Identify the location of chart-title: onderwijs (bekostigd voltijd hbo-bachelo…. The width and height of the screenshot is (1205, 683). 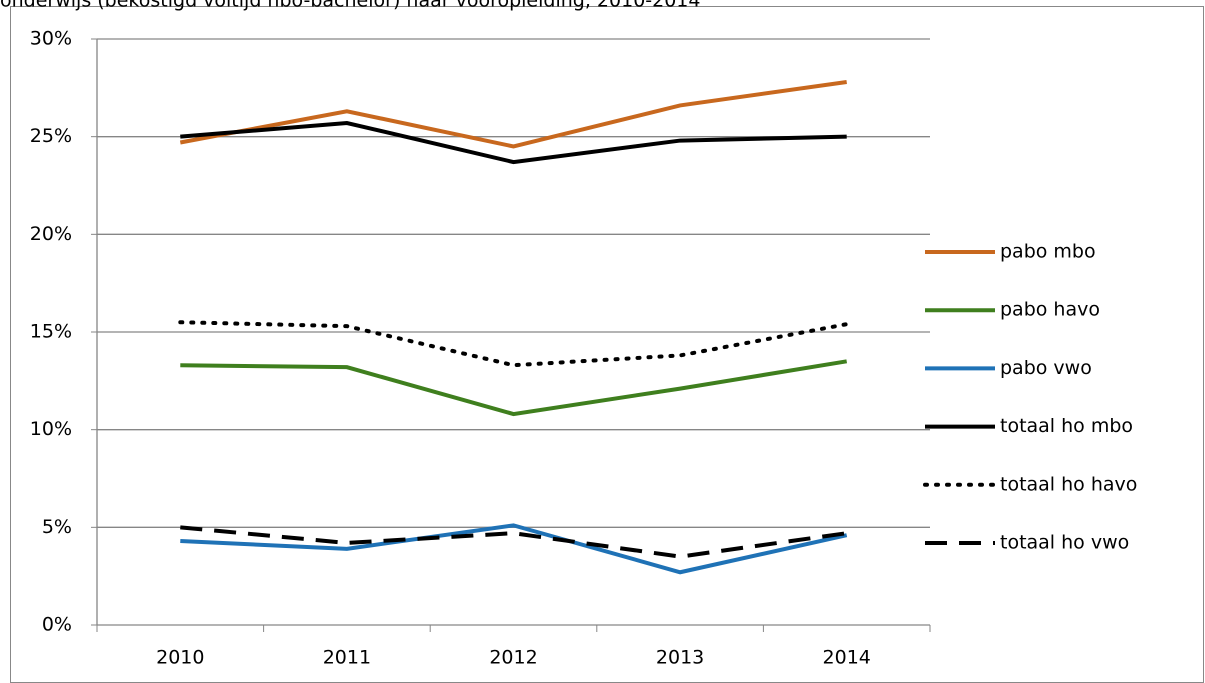
(350, 6).